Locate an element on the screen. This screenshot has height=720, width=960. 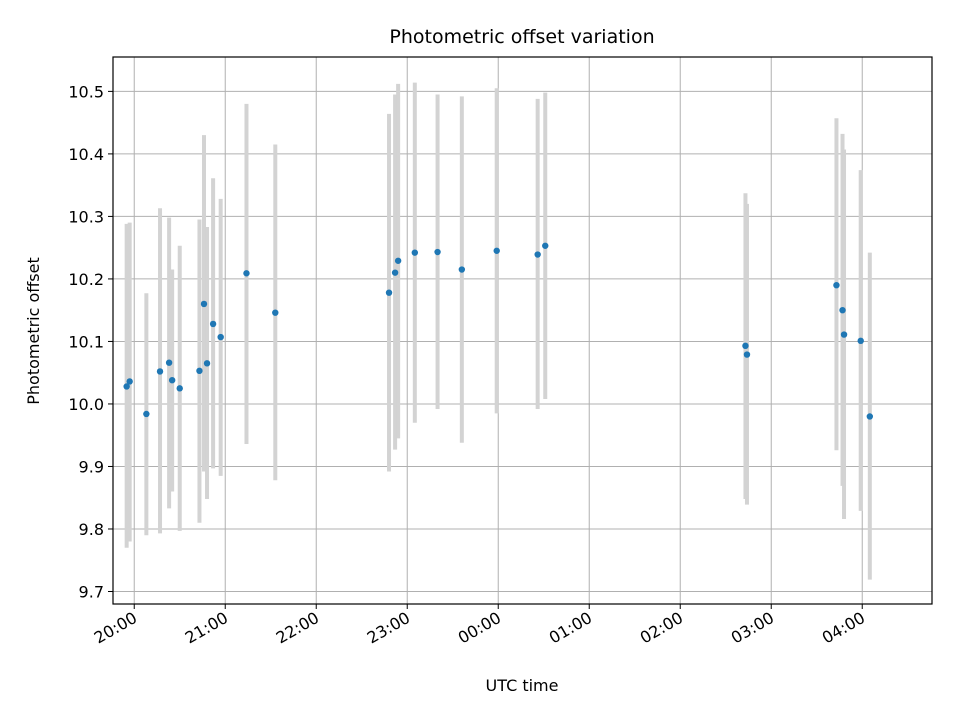
y-tick-label: 10.0 is located at coordinates (86, 404).